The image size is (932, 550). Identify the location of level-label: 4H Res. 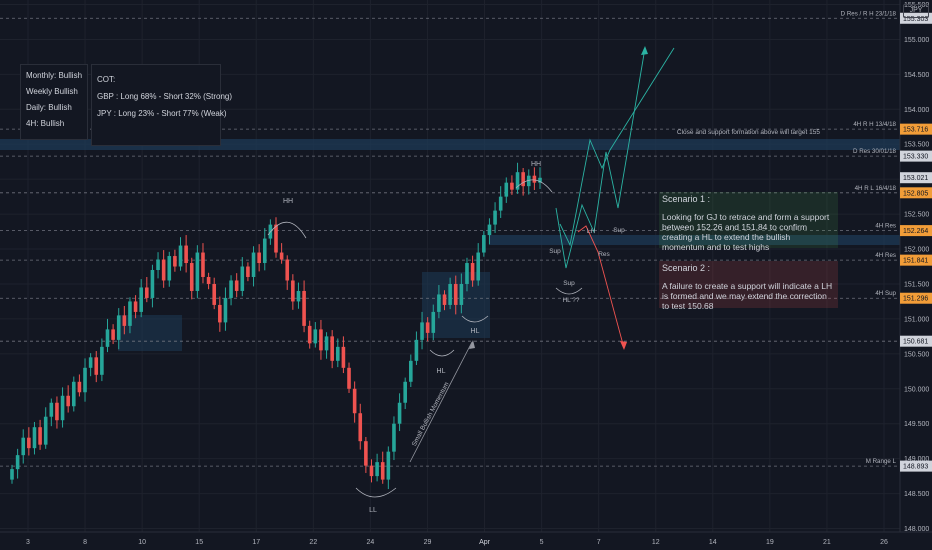
(885, 226).